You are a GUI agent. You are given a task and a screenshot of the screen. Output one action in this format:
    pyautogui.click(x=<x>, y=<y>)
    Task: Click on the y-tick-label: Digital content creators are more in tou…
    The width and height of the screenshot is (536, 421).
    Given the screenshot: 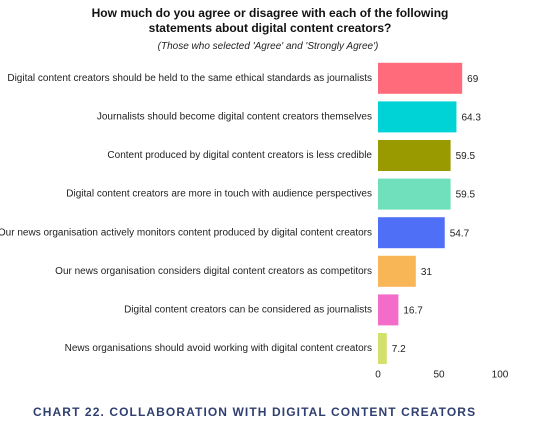 What is the action you would take?
    pyautogui.click(x=219, y=194)
    